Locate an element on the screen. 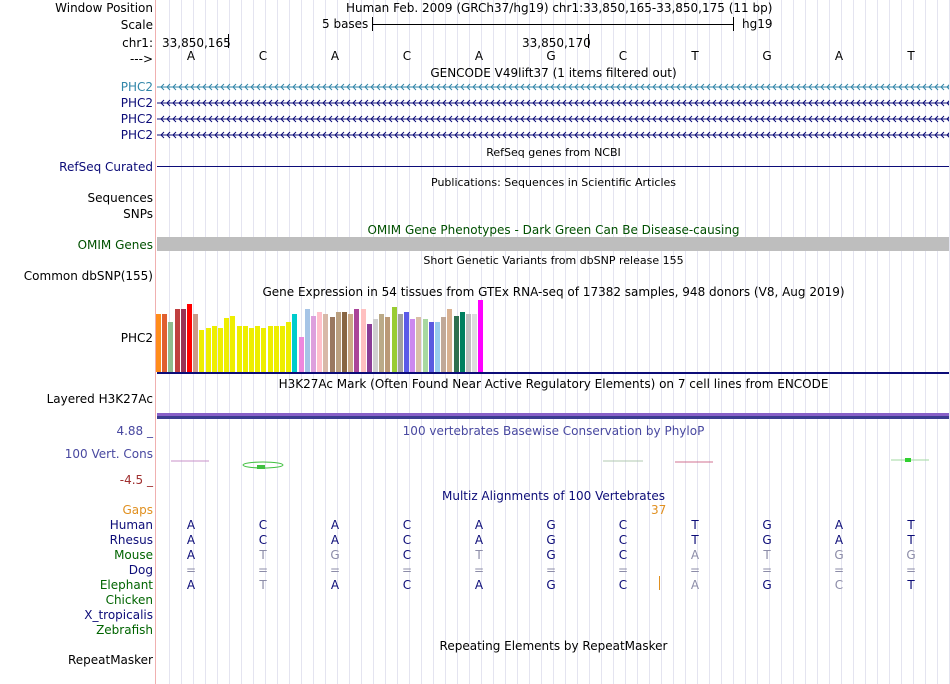  species-label: X_tropicalis is located at coordinates (118, 615).